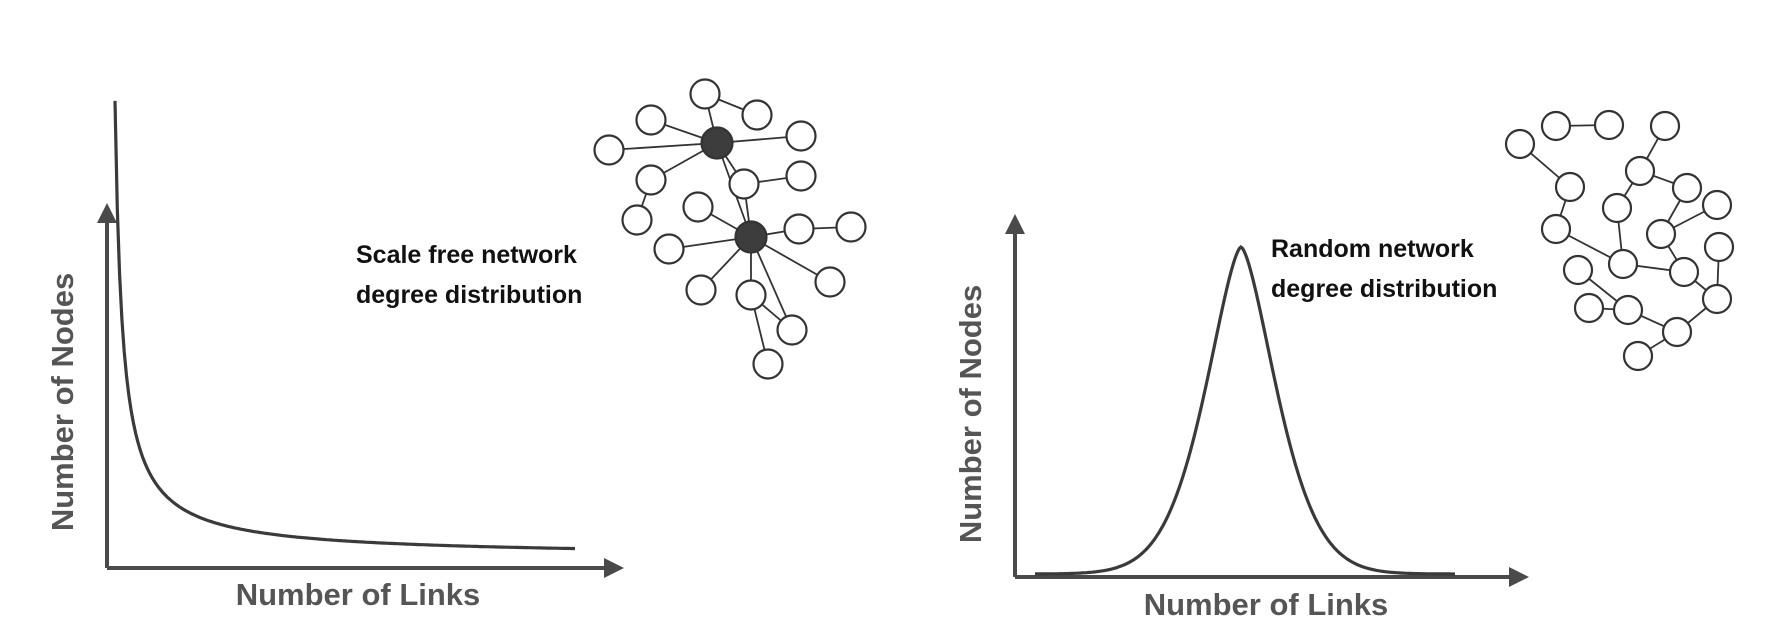 The image size is (1779, 618). I want to click on random-caption-line2: degree distribution, so click(1384, 289).